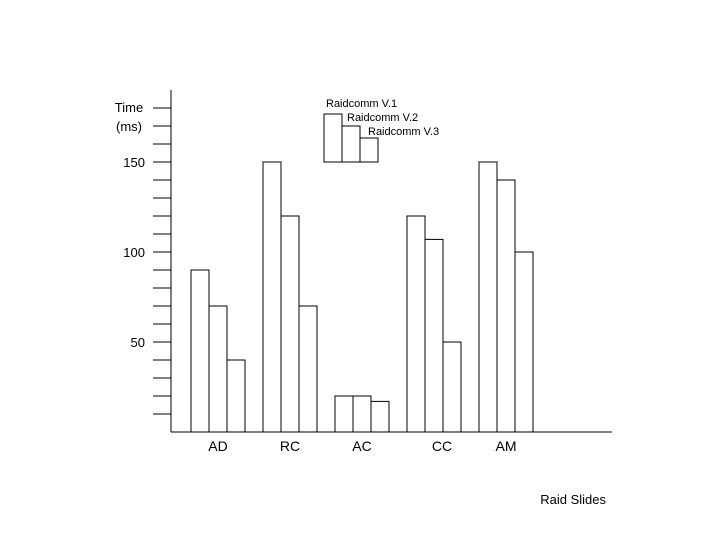  I want to click on y-axis-title-line: (ms), so click(129, 126).